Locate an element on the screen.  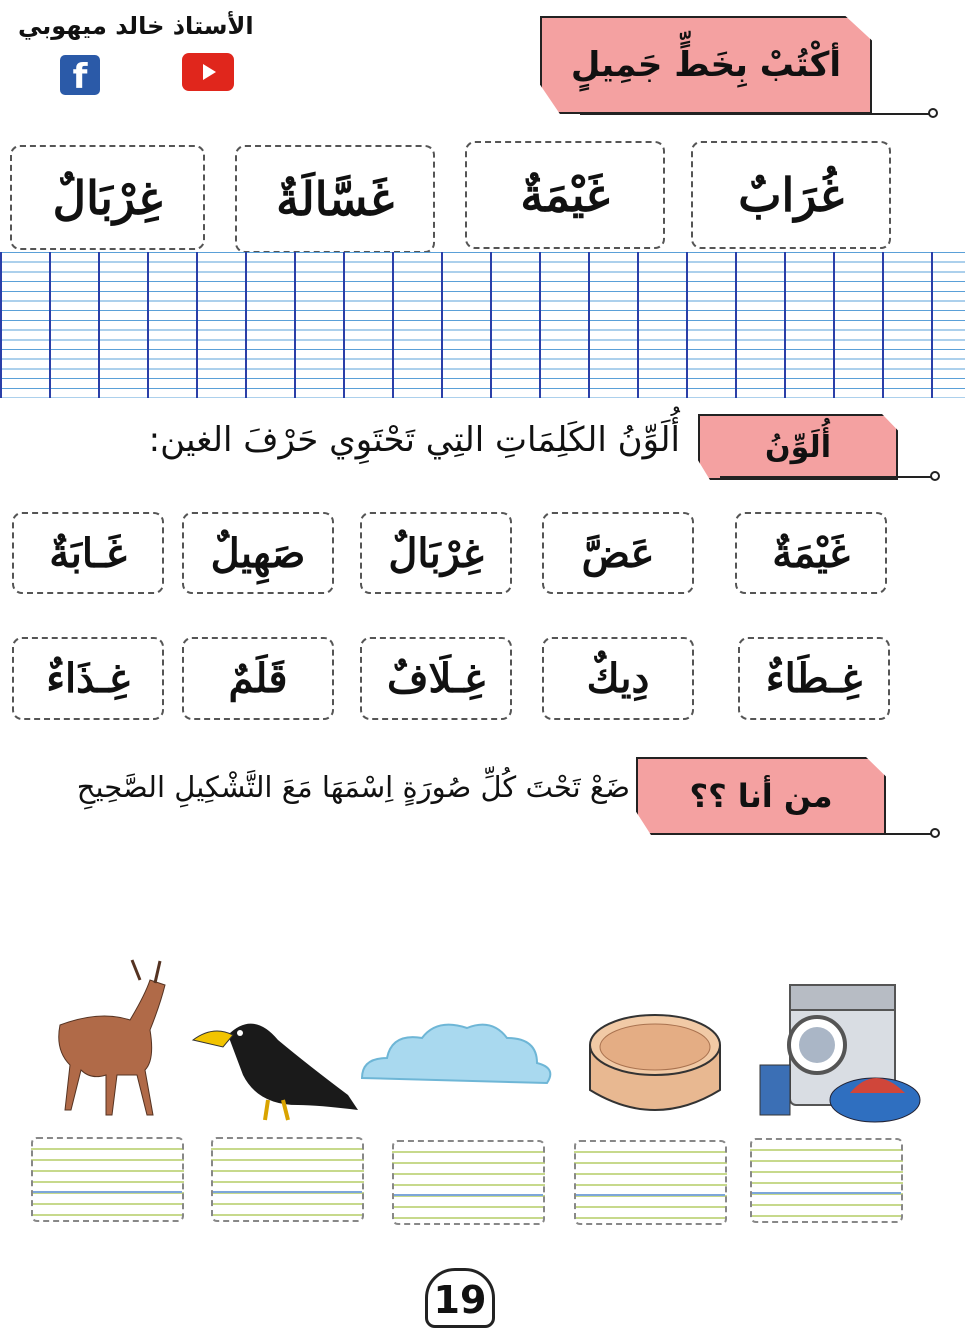
word: غُرَابٌ is located at coordinates (791, 195).